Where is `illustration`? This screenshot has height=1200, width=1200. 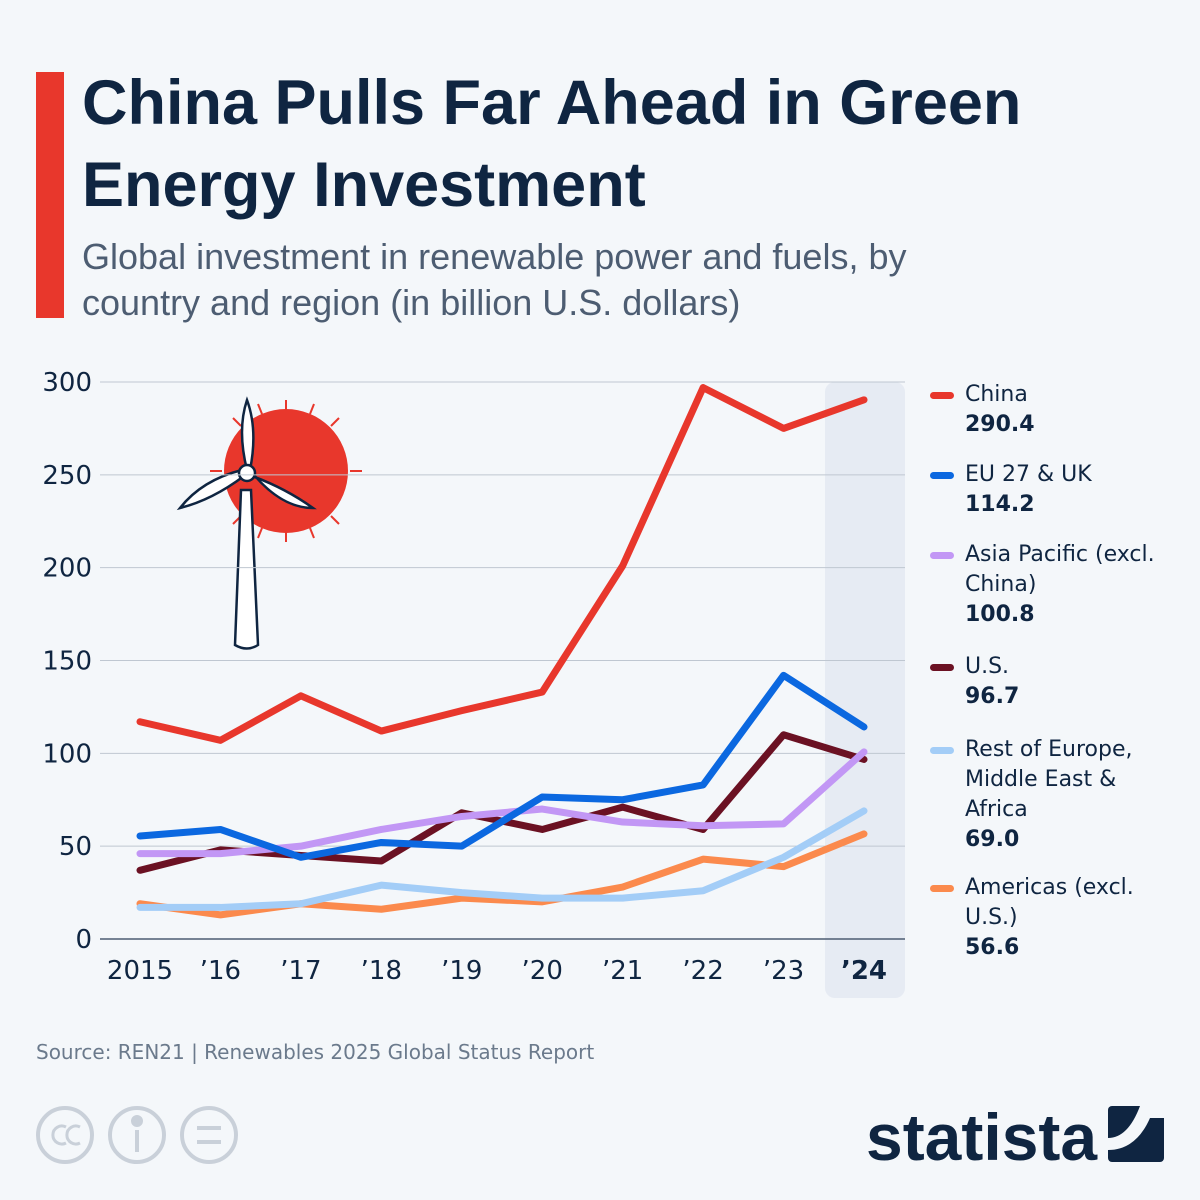 illustration is located at coordinates (269, 523).